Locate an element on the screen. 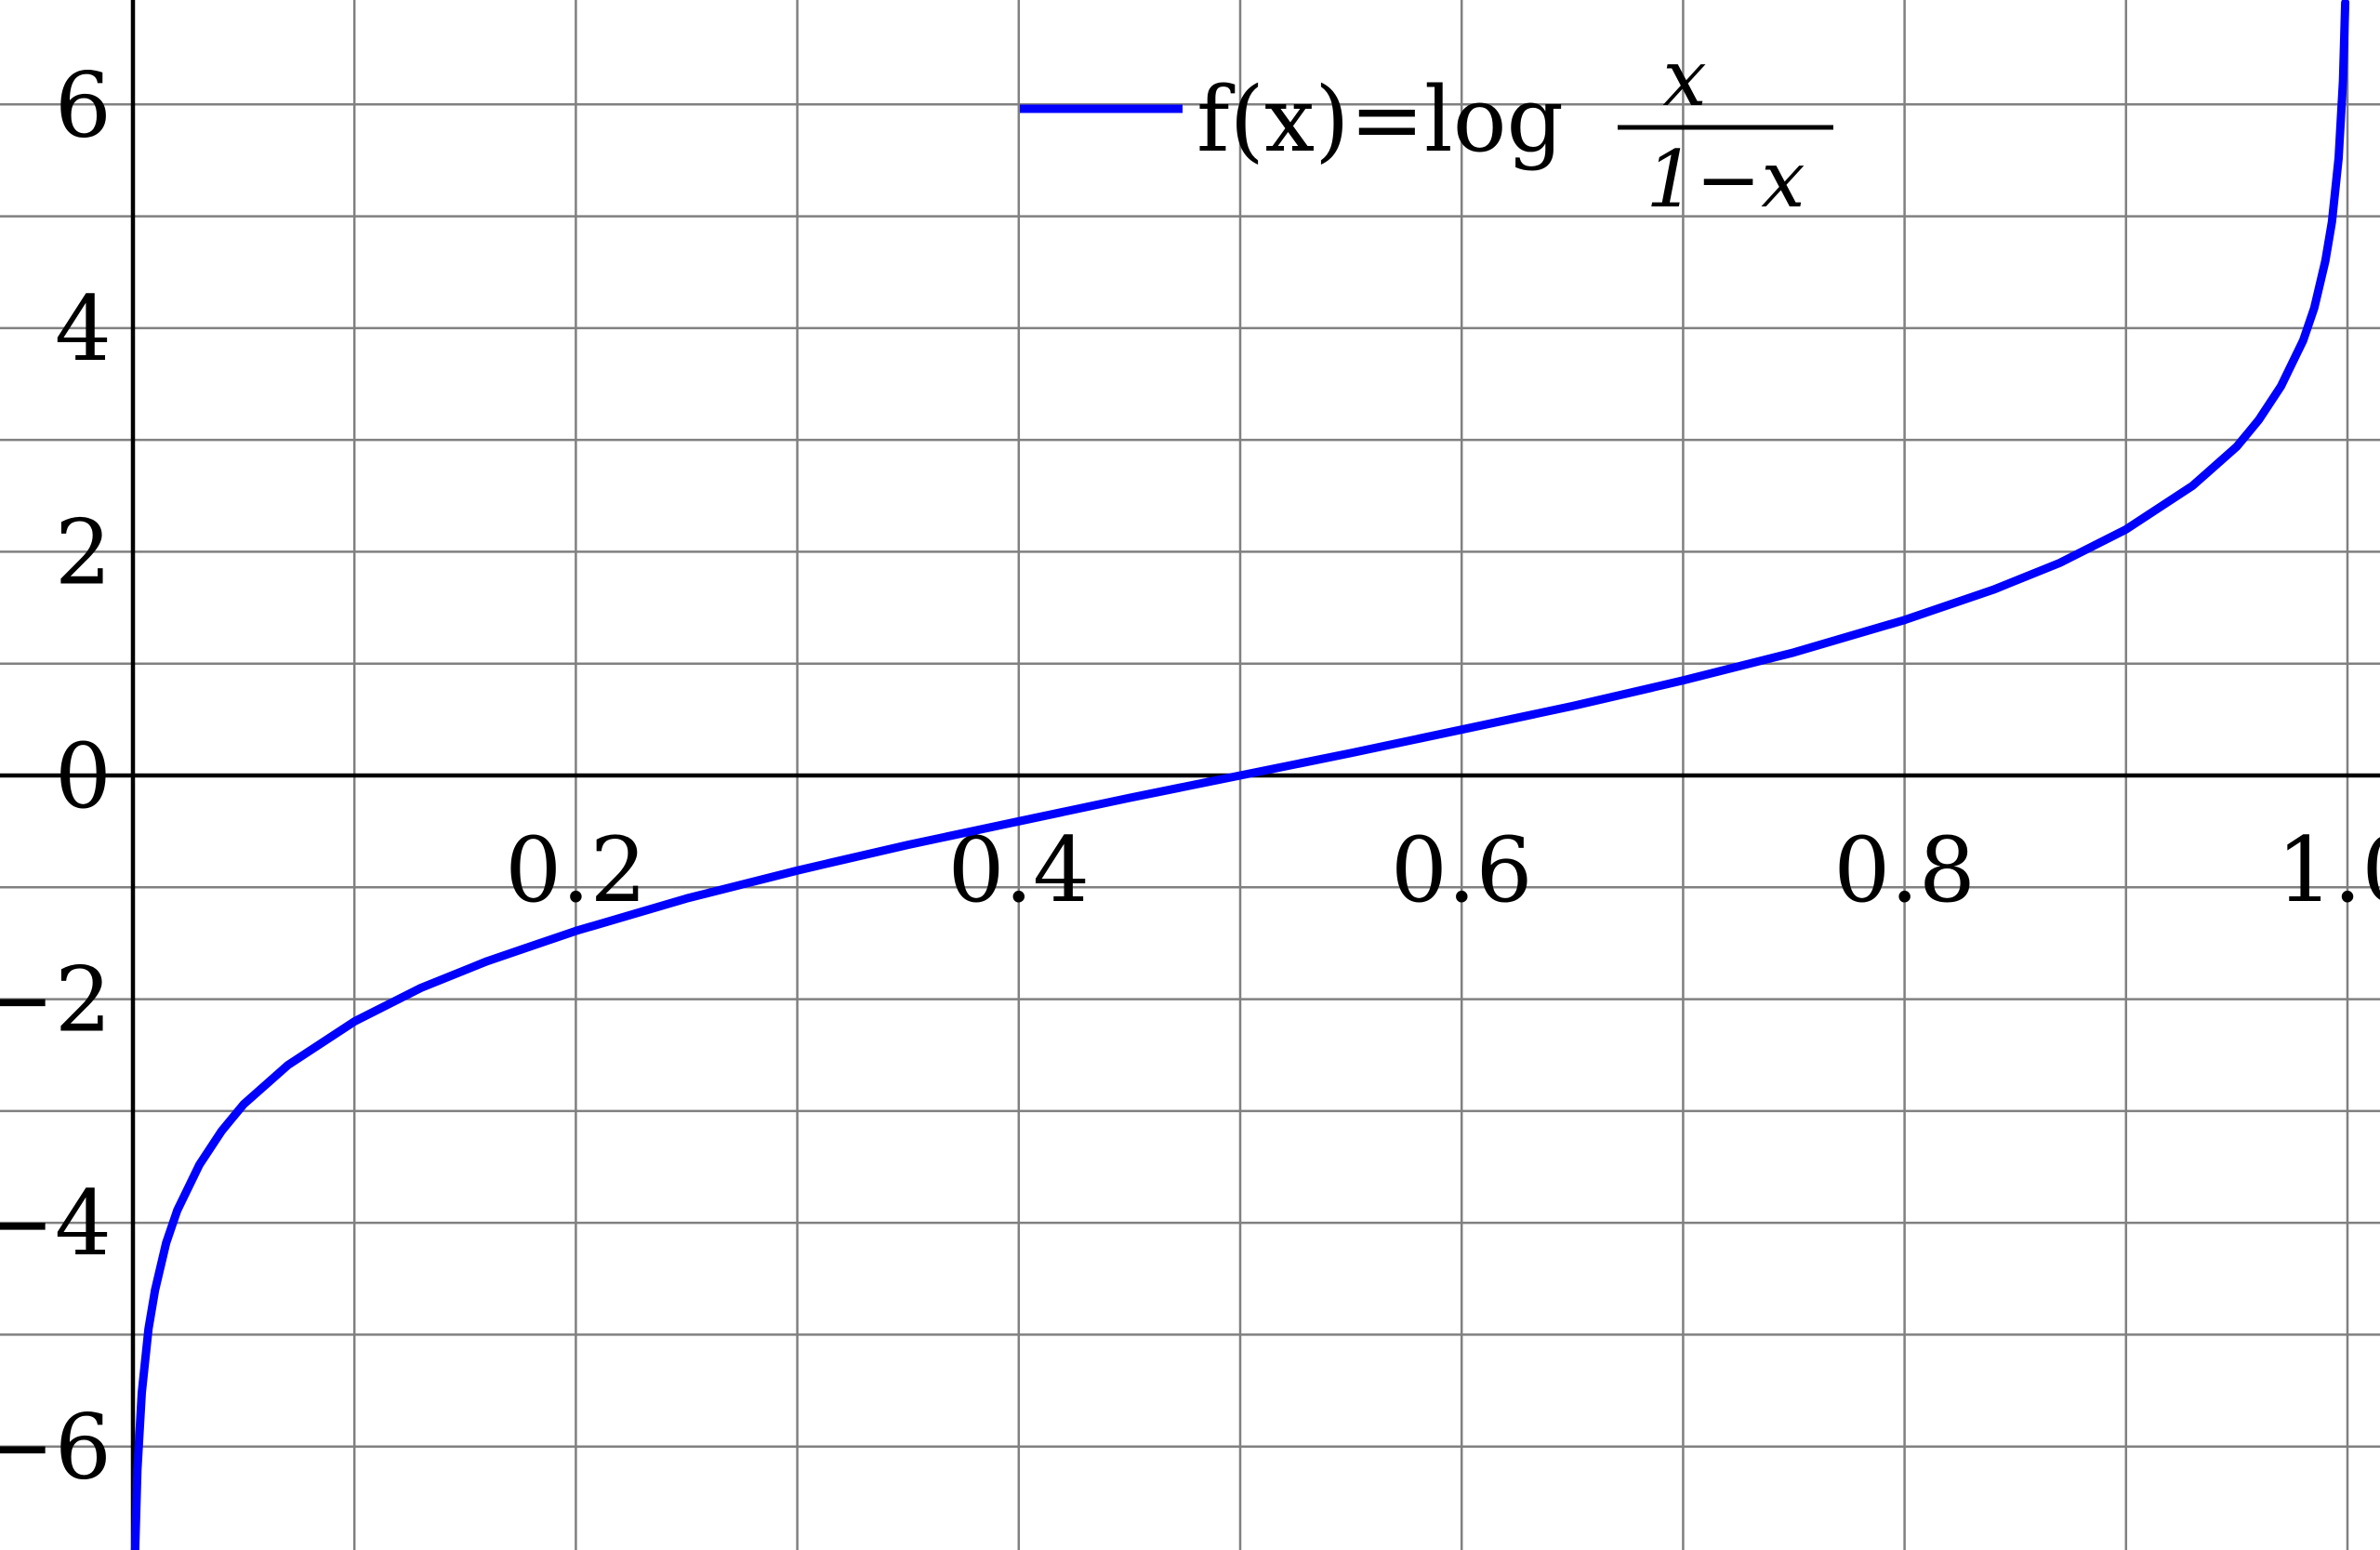  x-tick-label: 0.2 is located at coordinates (576, 870).